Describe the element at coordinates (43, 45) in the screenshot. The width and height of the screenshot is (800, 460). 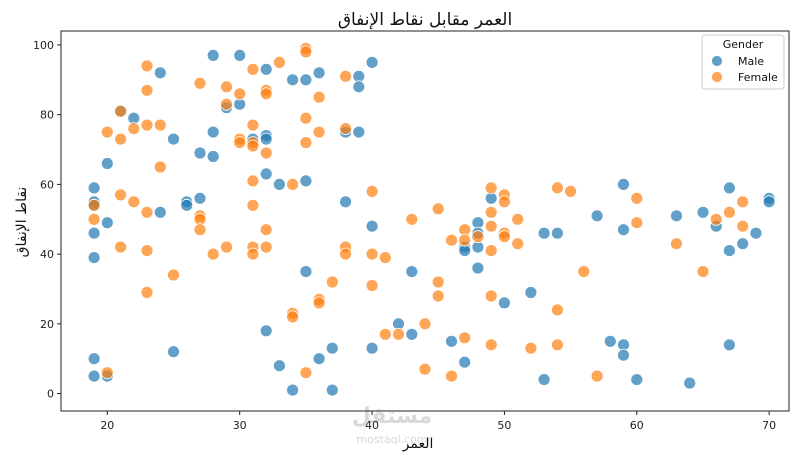
I see `y-tick-label-100: 100` at that location.